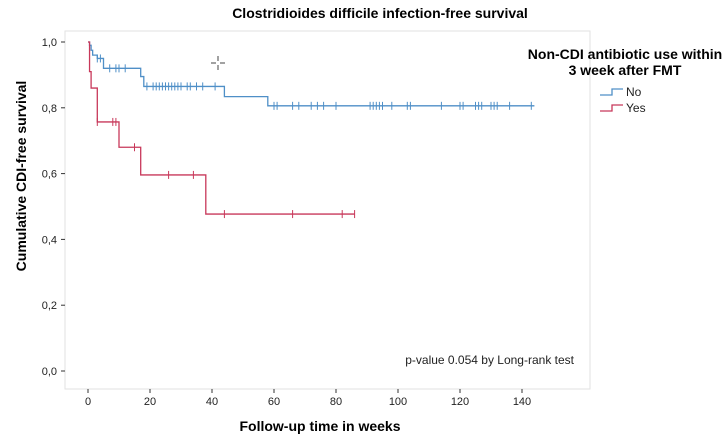 The width and height of the screenshot is (727, 435). Describe the element at coordinates (49, 372) in the screenshot. I see `y-tick-label: 0,0` at that location.